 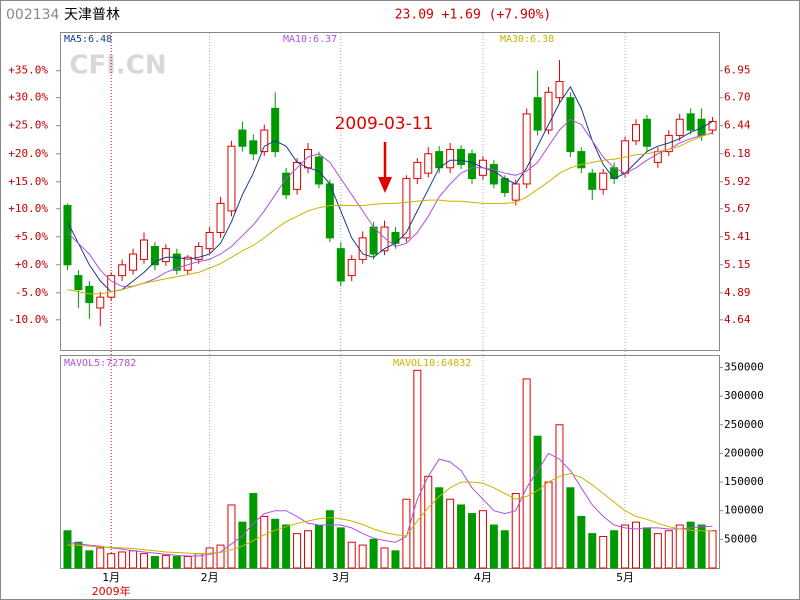 I want to click on vol-tick-label: 150000, so click(x=744, y=481).